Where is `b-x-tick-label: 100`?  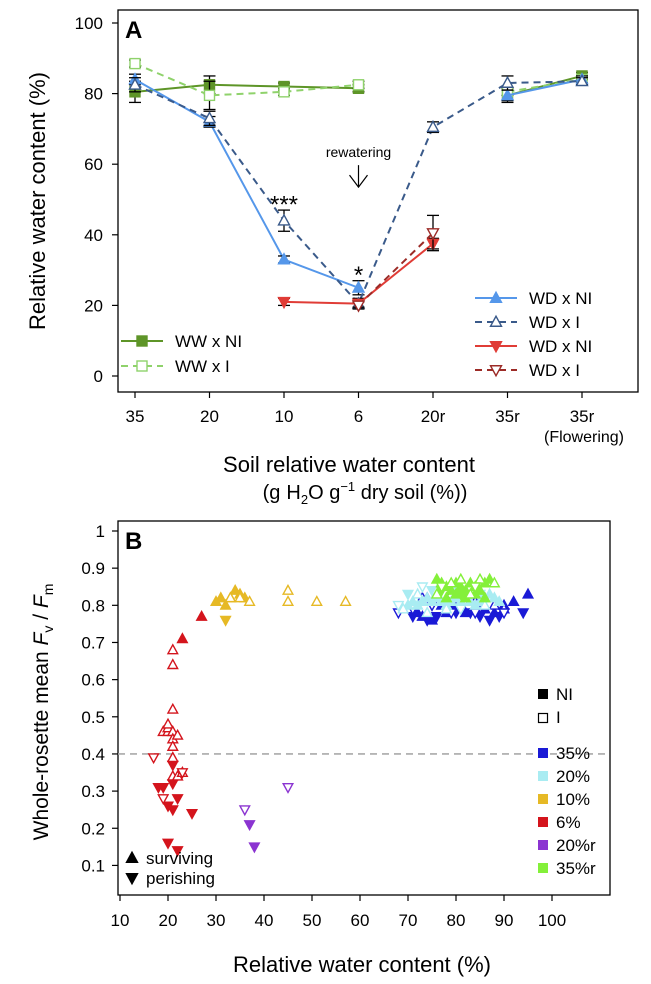 b-x-tick-label: 100 is located at coordinates (552, 920).